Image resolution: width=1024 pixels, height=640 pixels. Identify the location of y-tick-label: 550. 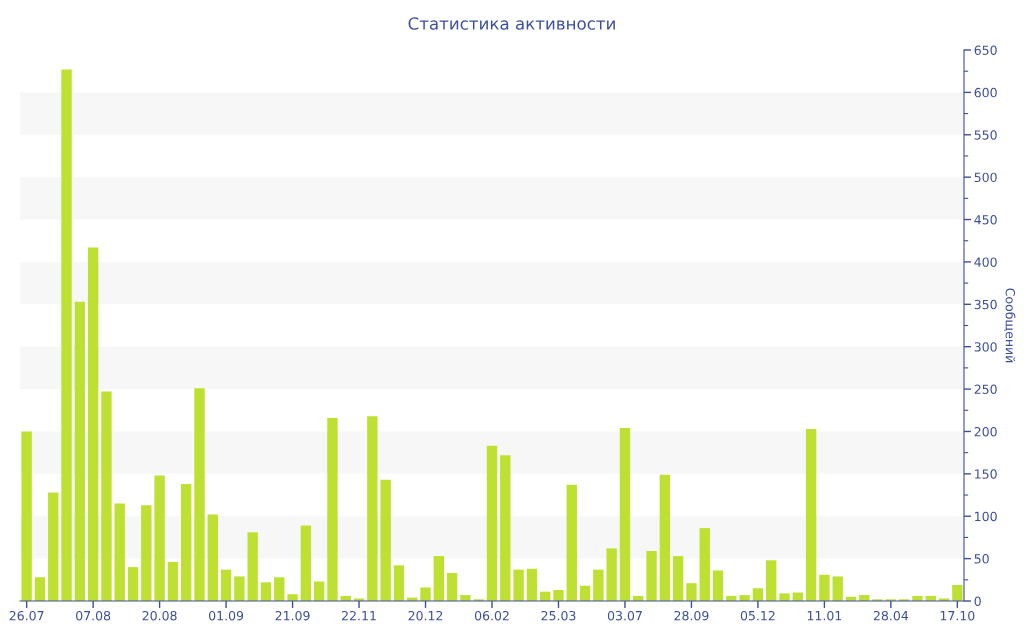
(985, 135).